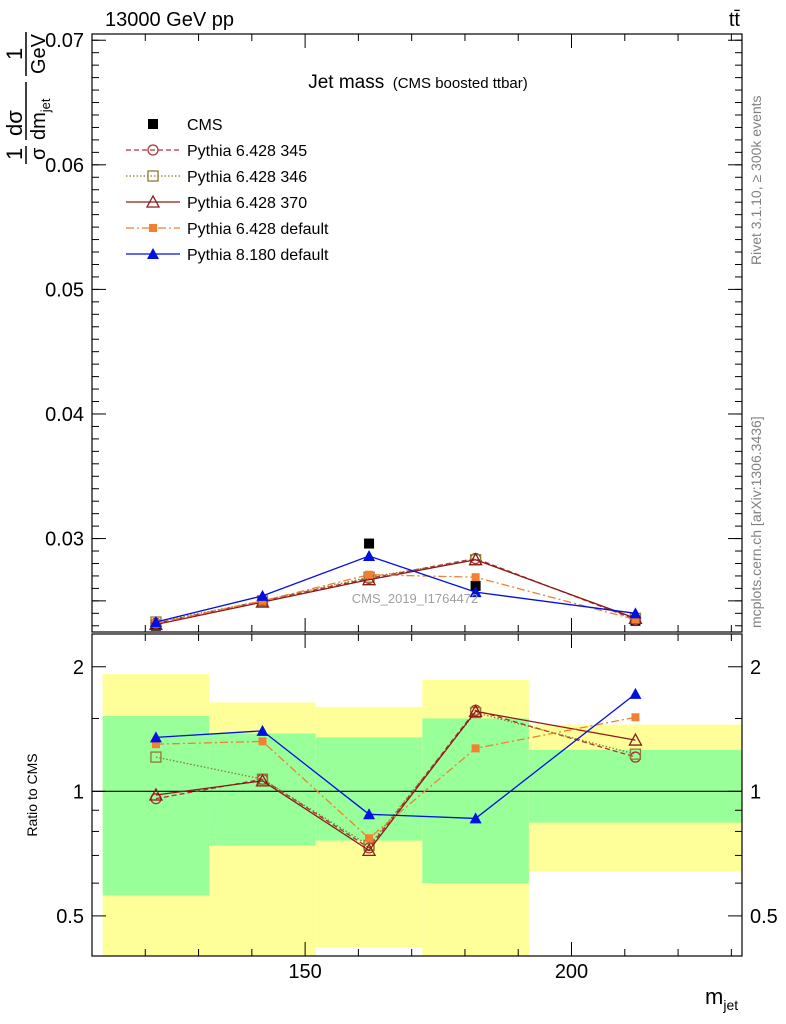  I want to click on energy-label: 13000 GeV pp, so click(169, 20).